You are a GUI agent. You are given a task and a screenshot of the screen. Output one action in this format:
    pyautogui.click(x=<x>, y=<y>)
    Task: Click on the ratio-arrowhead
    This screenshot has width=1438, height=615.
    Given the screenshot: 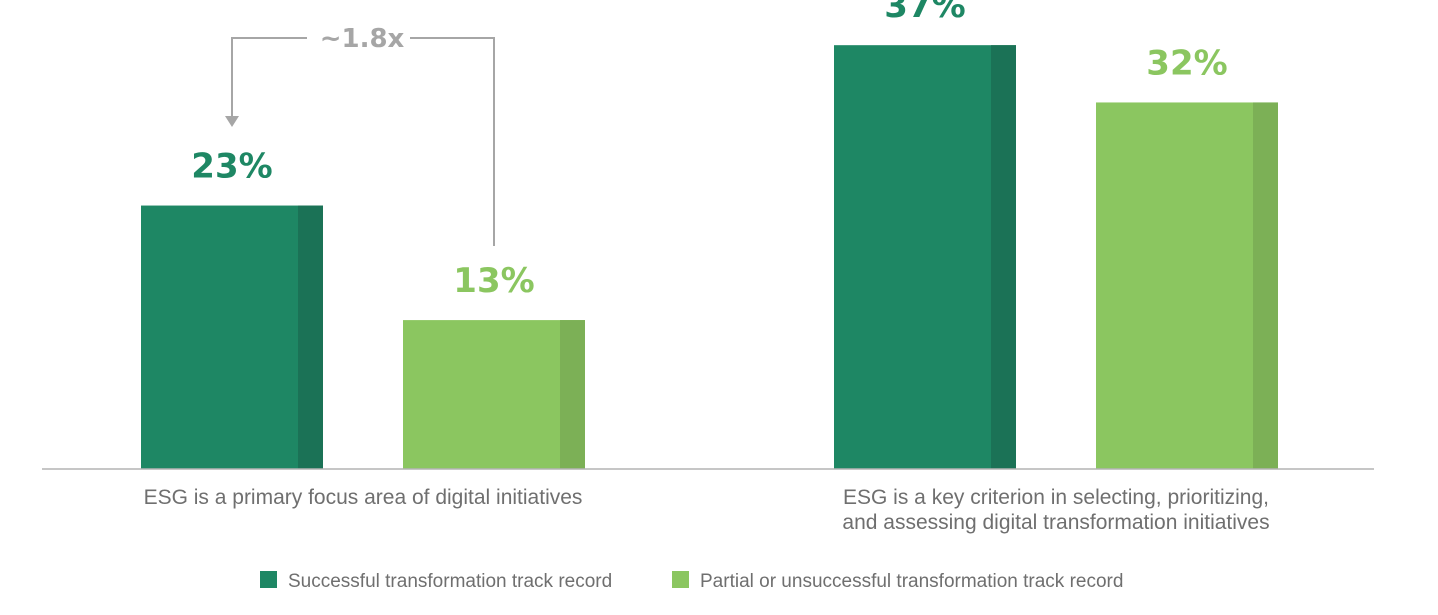 What is the action you would take?
    pyautogui.click(x=232, y=121)
    